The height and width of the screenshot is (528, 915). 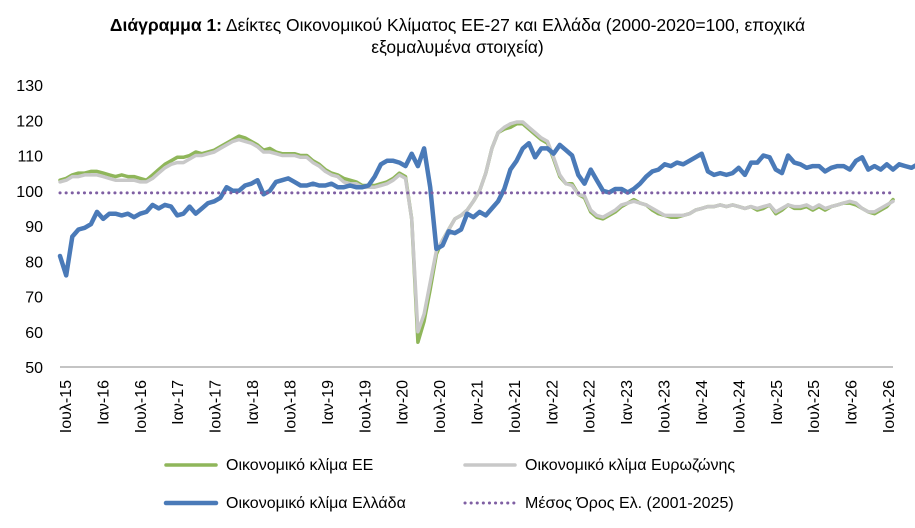 I want to click on x-tick-label: Ιαν-22, so click(x=552, y=402).